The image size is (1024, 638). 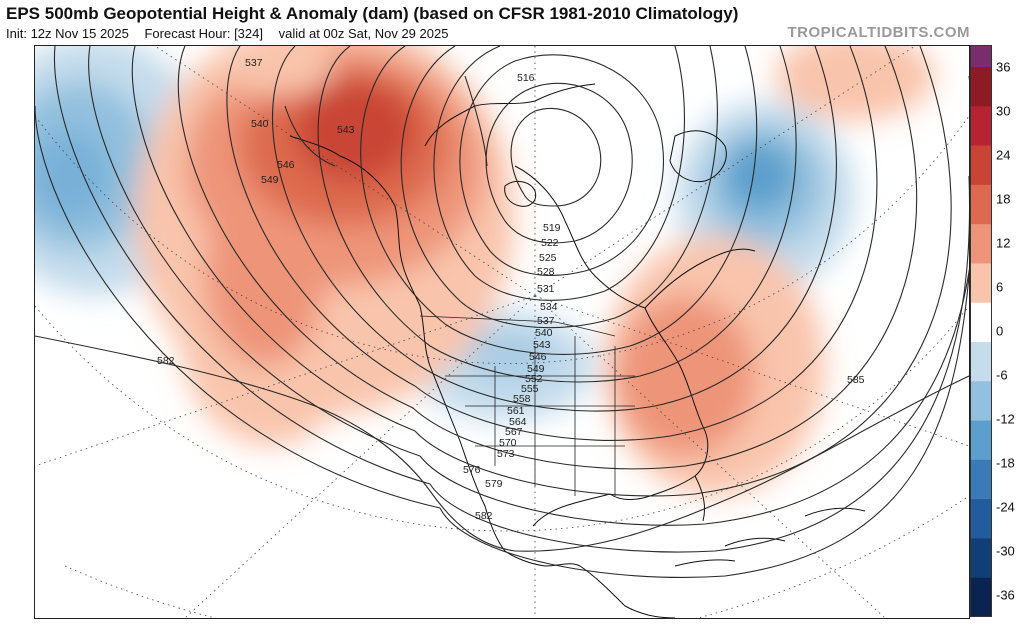 What do you see at coordinates (552, 228) in the screenshot?
I see `contour-label: 519` at bounding box center [552, 228].